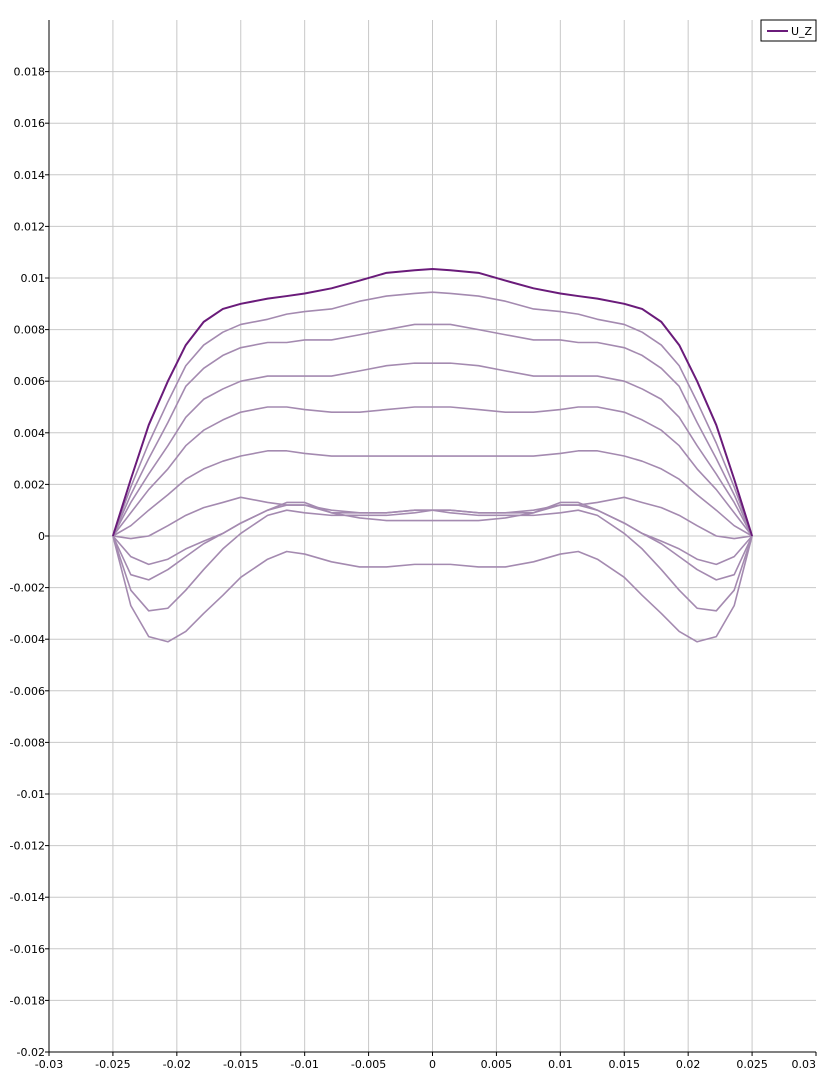  I want to click on x-tick-label: -0.02, so click(177, 1064).